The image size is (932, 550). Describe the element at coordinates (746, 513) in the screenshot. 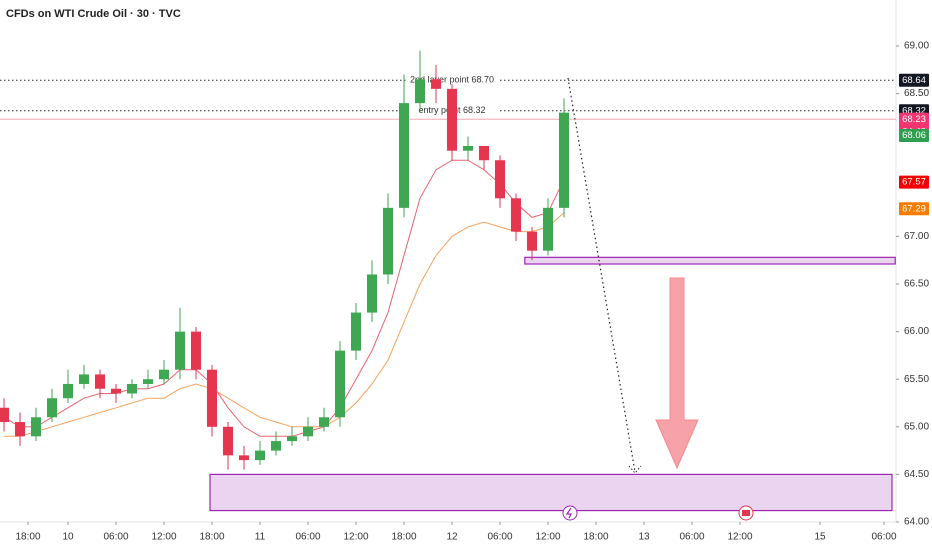

I see `flag-icon-body` at that location.